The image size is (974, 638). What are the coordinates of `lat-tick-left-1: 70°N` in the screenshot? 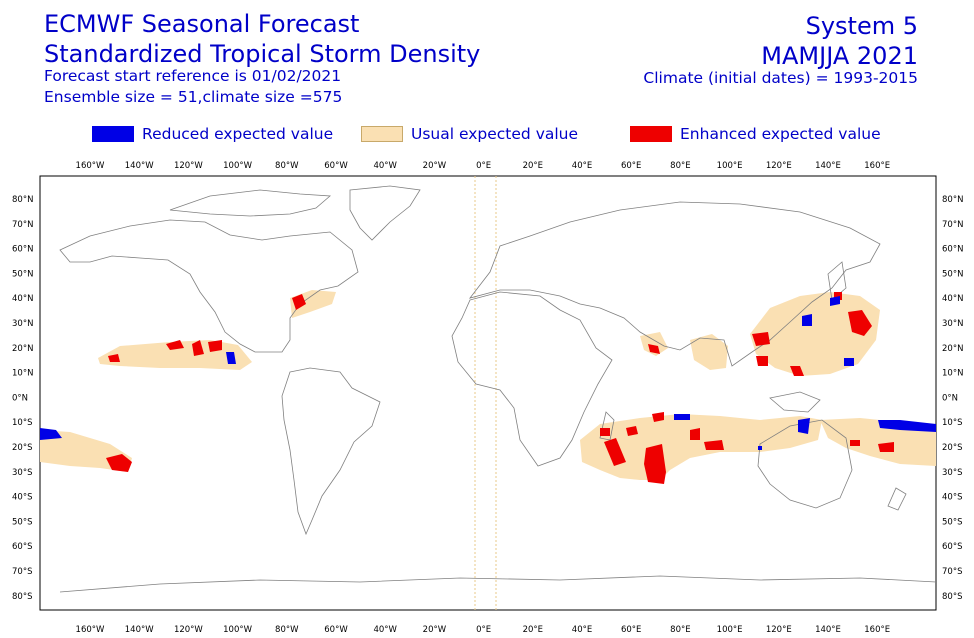 It's located at (22, 225).